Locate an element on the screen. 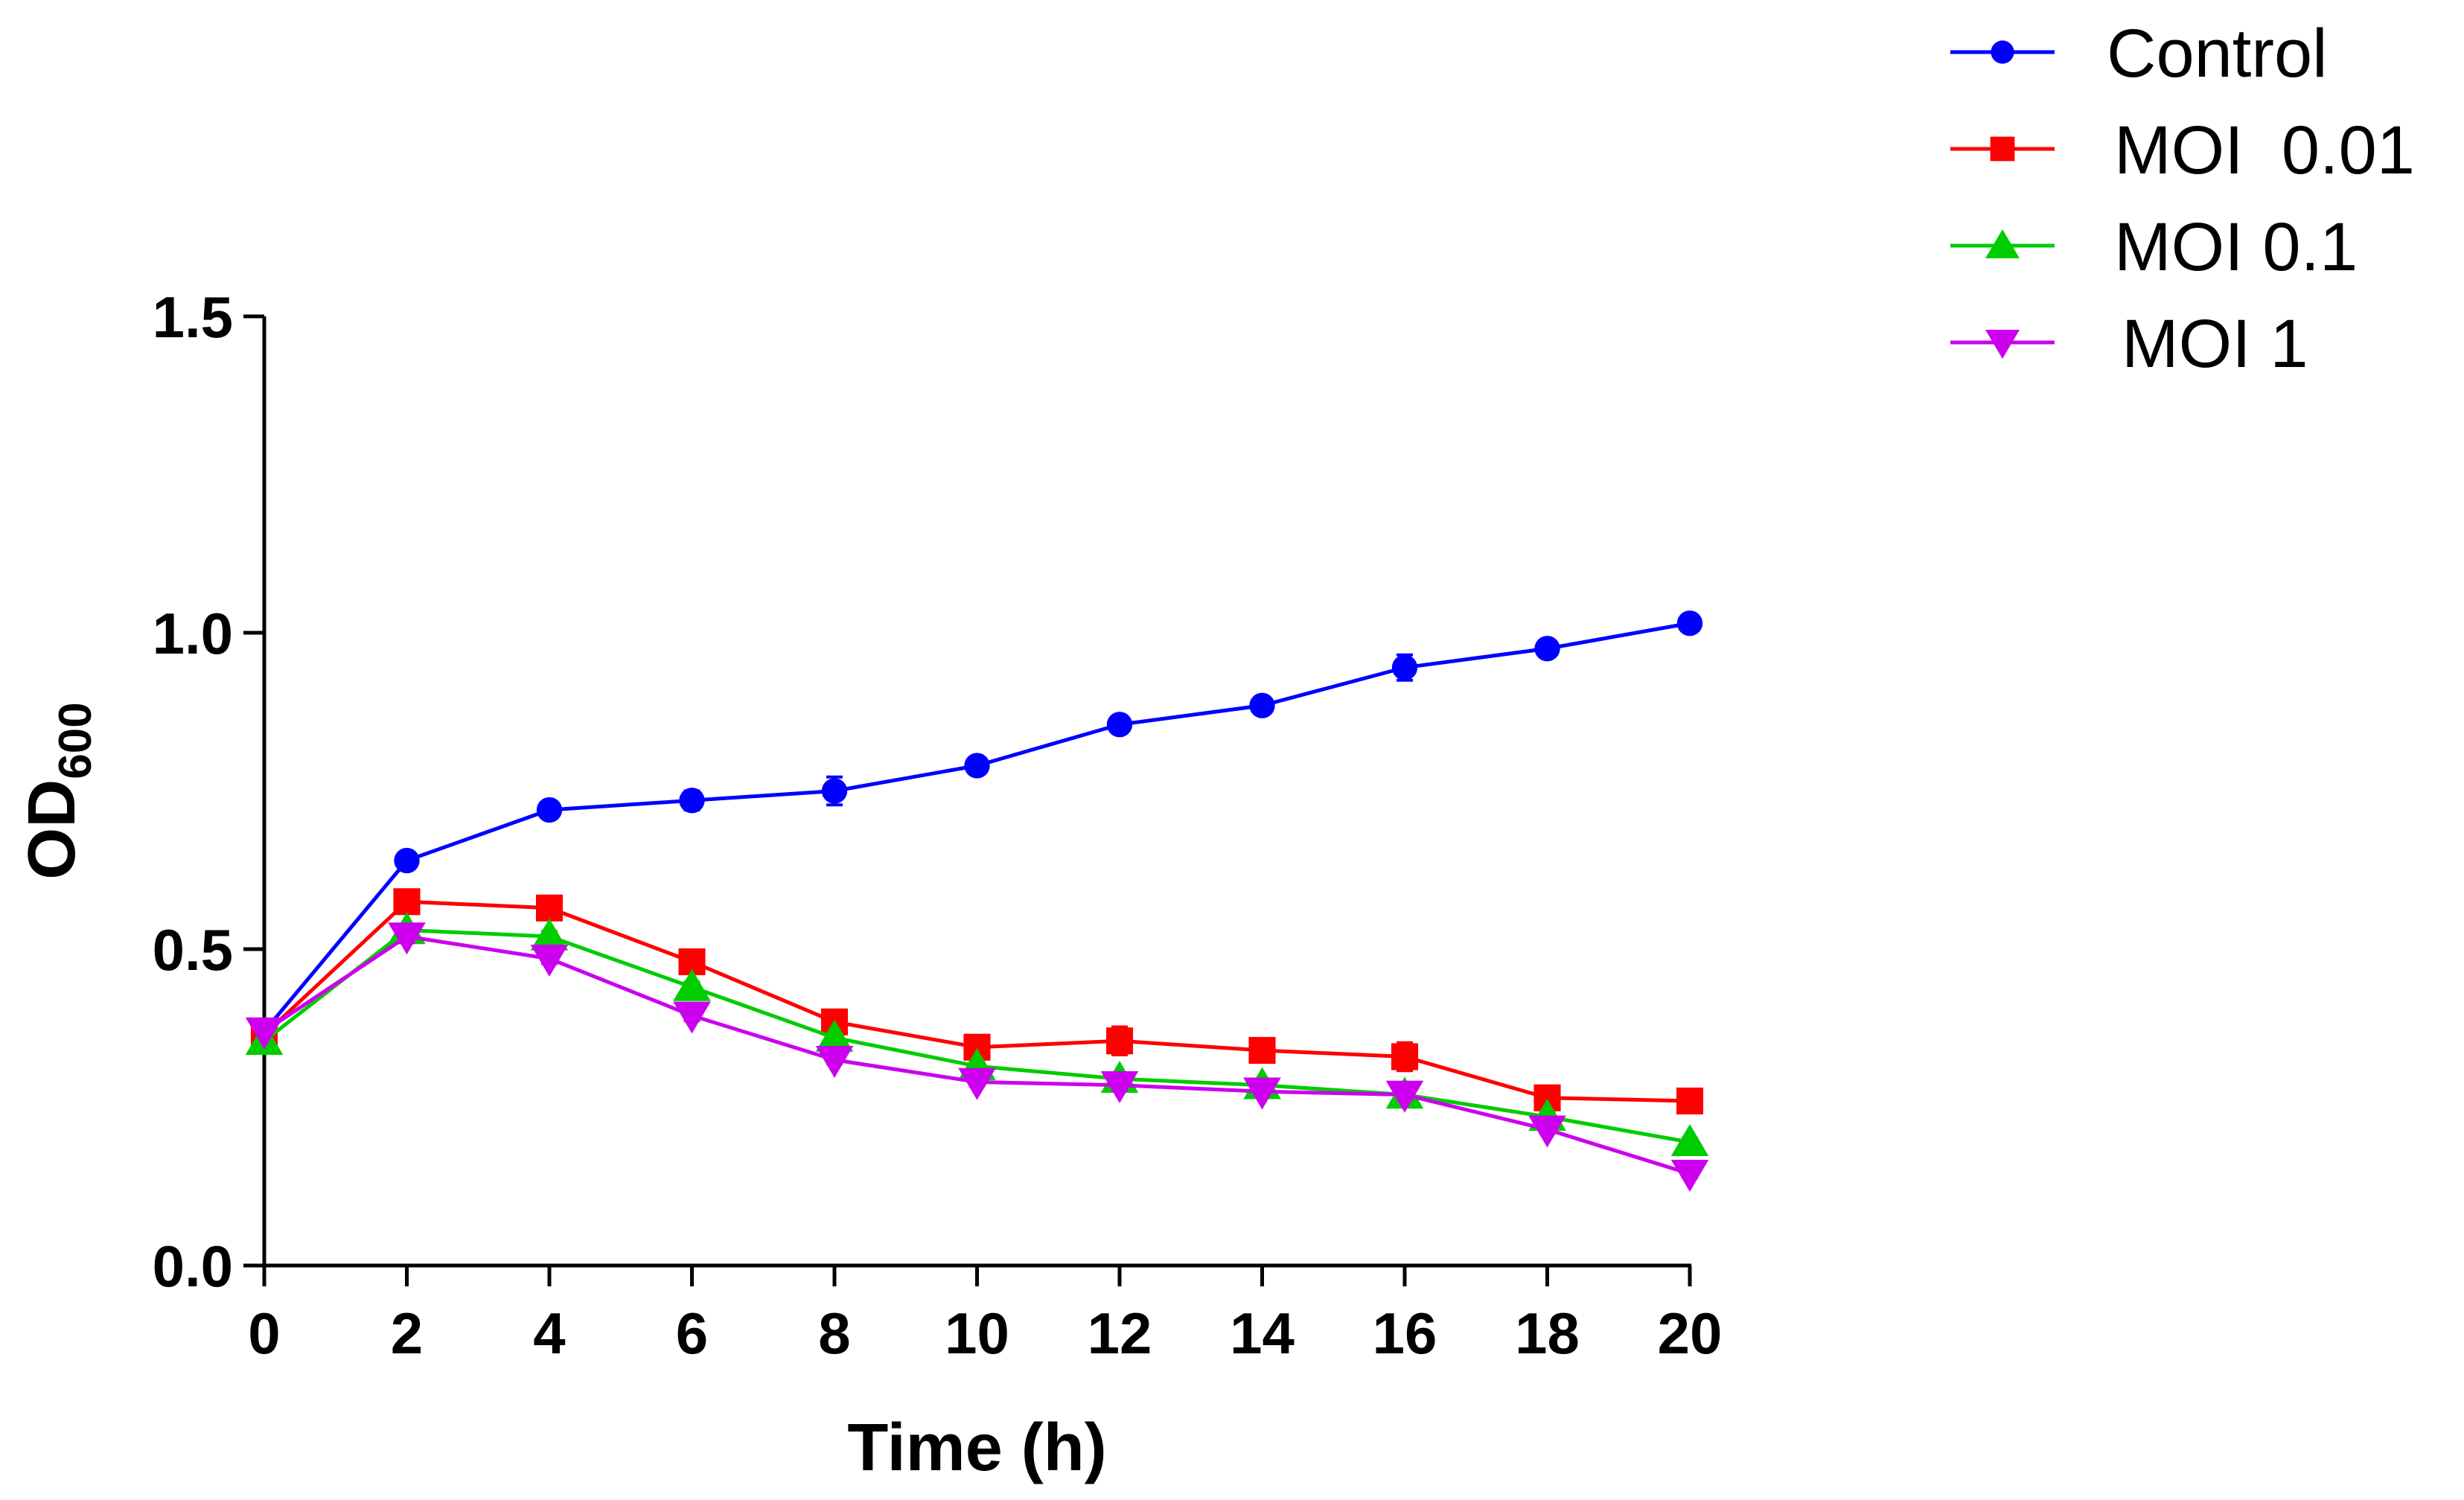  y-tick-label: 0.5 is located at coordinates (193, 950).